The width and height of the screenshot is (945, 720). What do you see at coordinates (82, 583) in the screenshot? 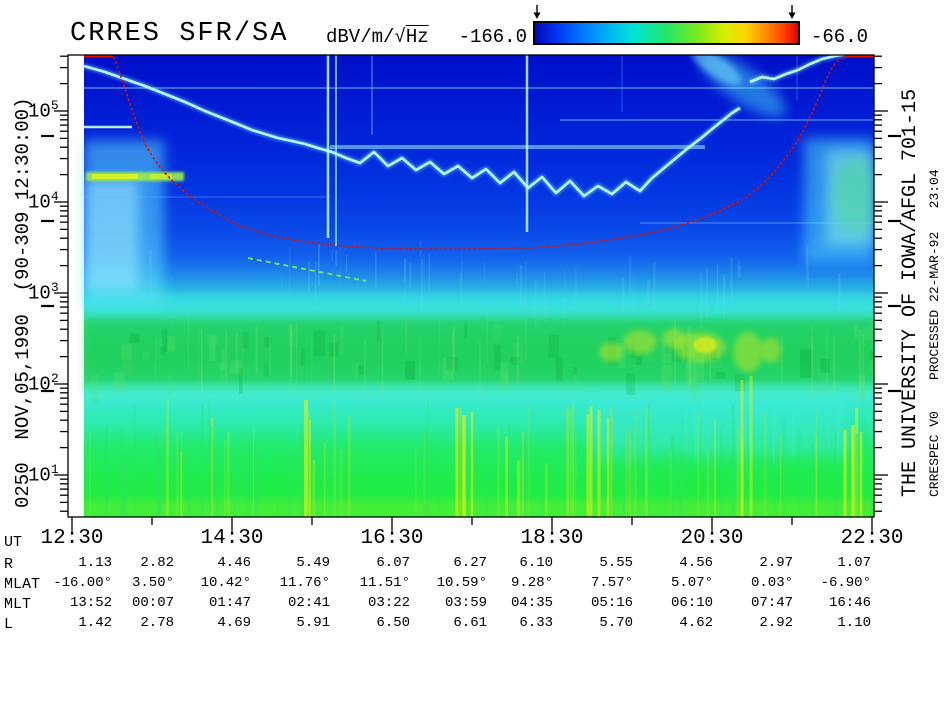
I see `ephemeris-value: -16.00°` at bounding box center [82, 583].